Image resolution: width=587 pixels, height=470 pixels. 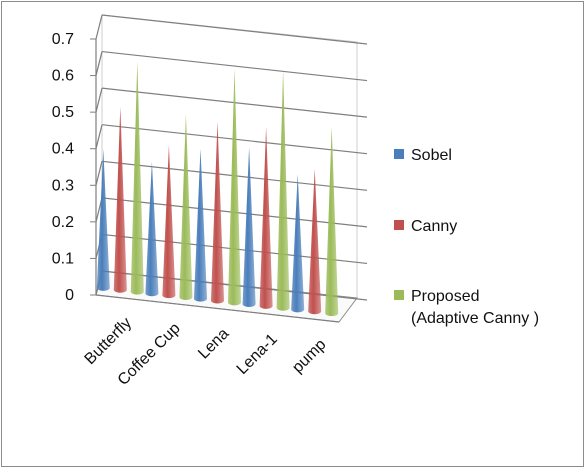 I want to click on y-tick-label: 0.7, so click(x=63, y=39).